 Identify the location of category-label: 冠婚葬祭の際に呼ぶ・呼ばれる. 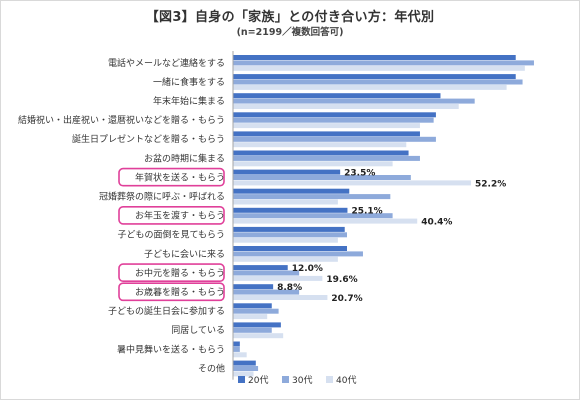
(162, 196).